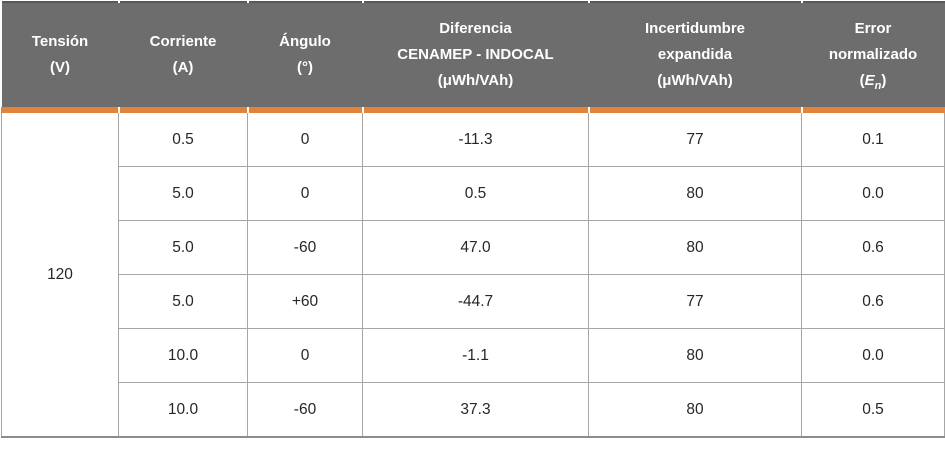 This screenshot has width=945, height=449. Describe the element at coordinates (475, 138) in the screenshot. I see `cell-diferencia: -11.3` at that location.